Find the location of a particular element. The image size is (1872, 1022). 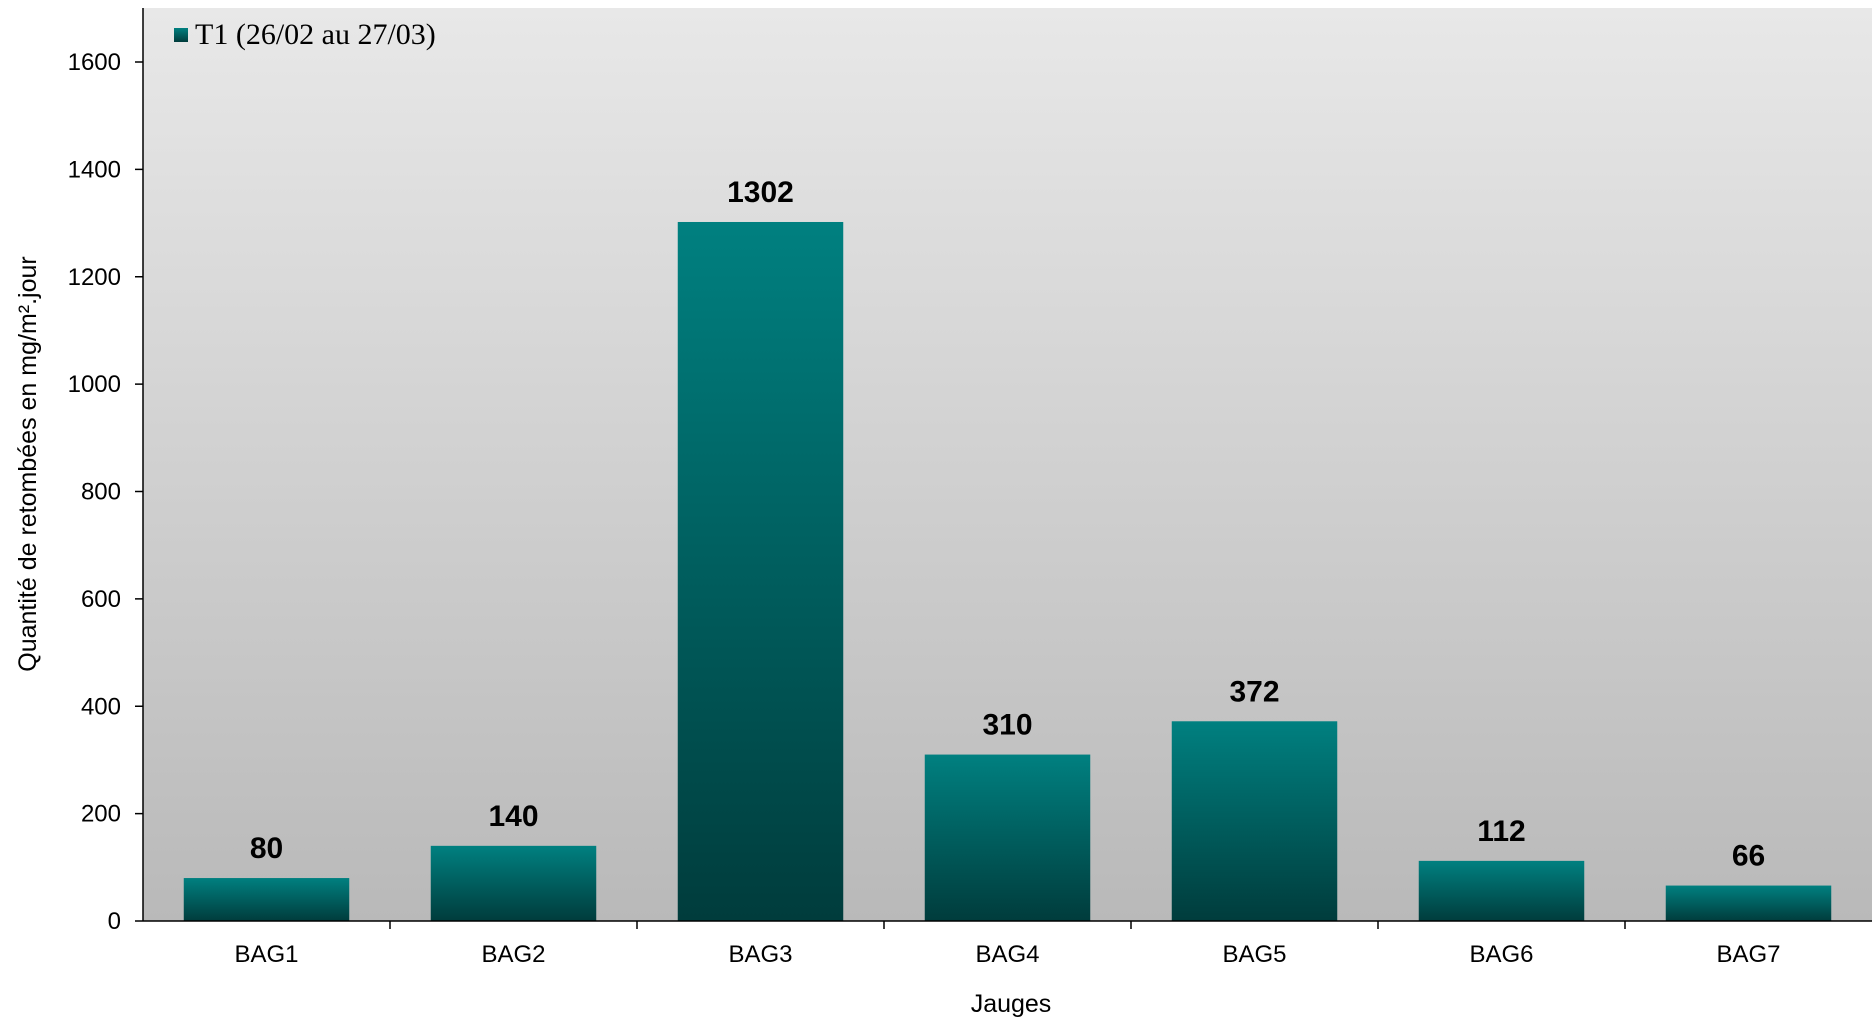

category-labels: BAG1 BAG2 BAG3 BAG4 BAG5 BAG6 BAG7 is located at coordinates (1007, 954).